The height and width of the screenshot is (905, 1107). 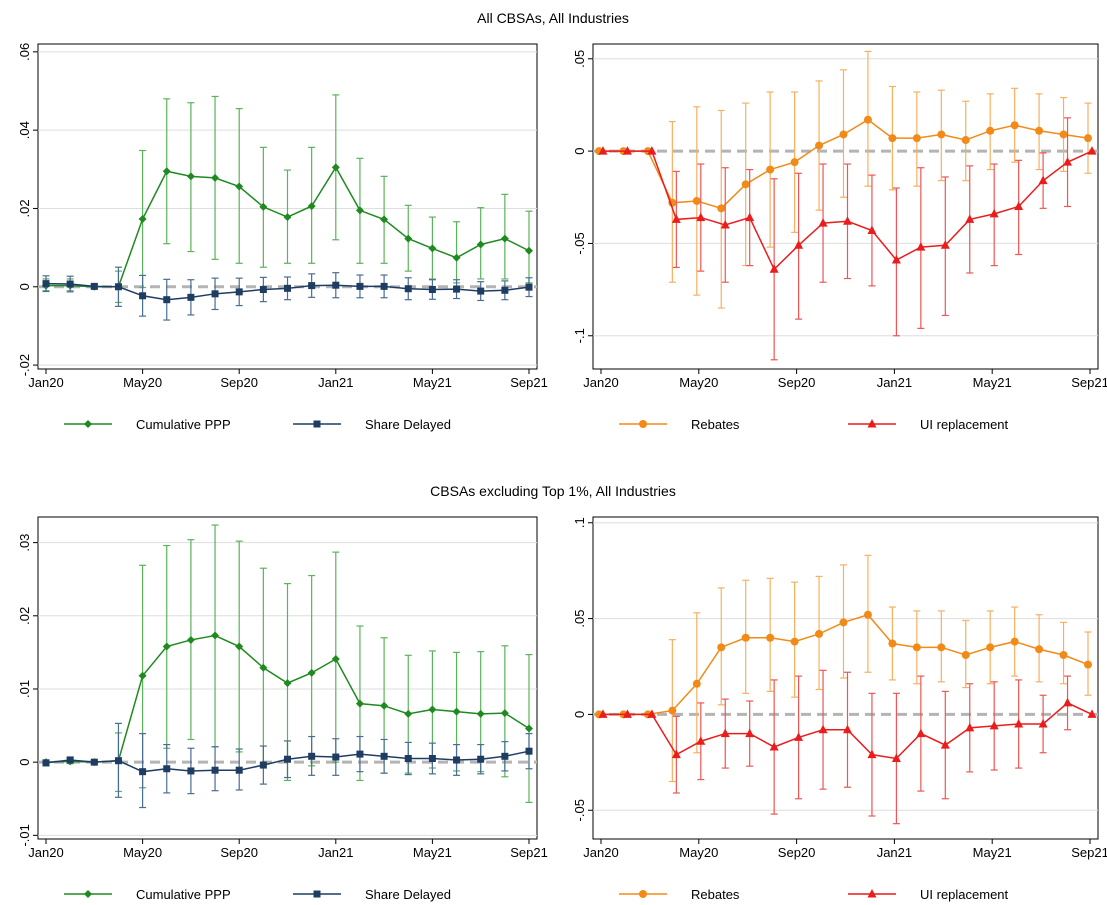 What do you see at coordinates (257, 894) in the screenshot?
I see `legend: Cumulative PPP Share Delayed` at bounding box center [257, 894].